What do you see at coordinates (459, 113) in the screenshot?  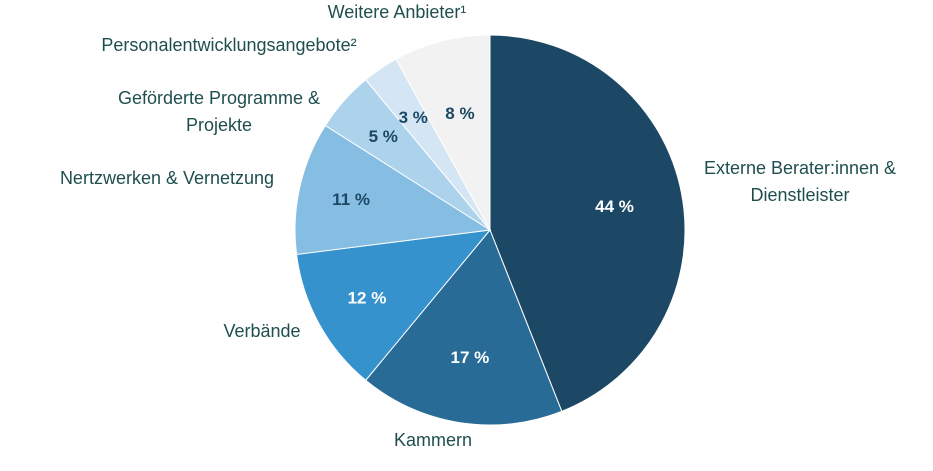 I see `slice-value-label: 8 %` at bounding box center [459, 113].